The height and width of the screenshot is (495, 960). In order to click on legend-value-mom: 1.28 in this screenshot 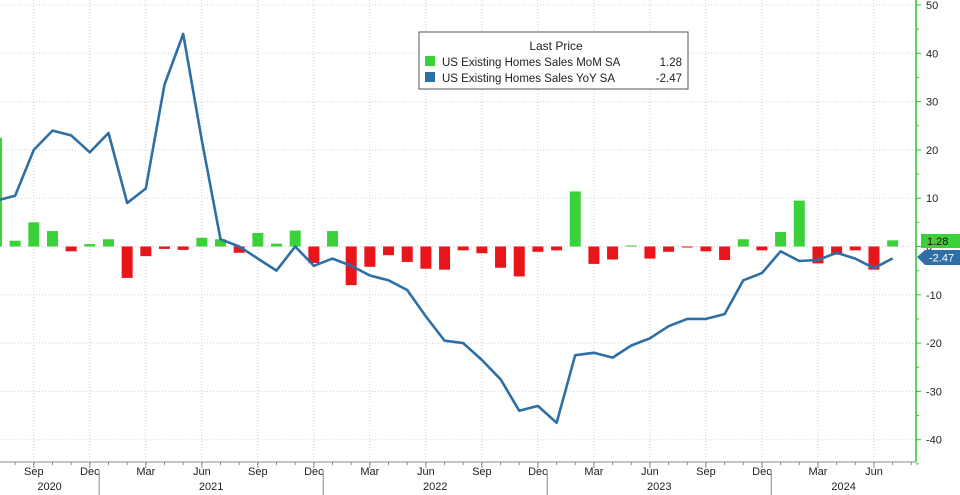, I will do `click(671, 63)`.